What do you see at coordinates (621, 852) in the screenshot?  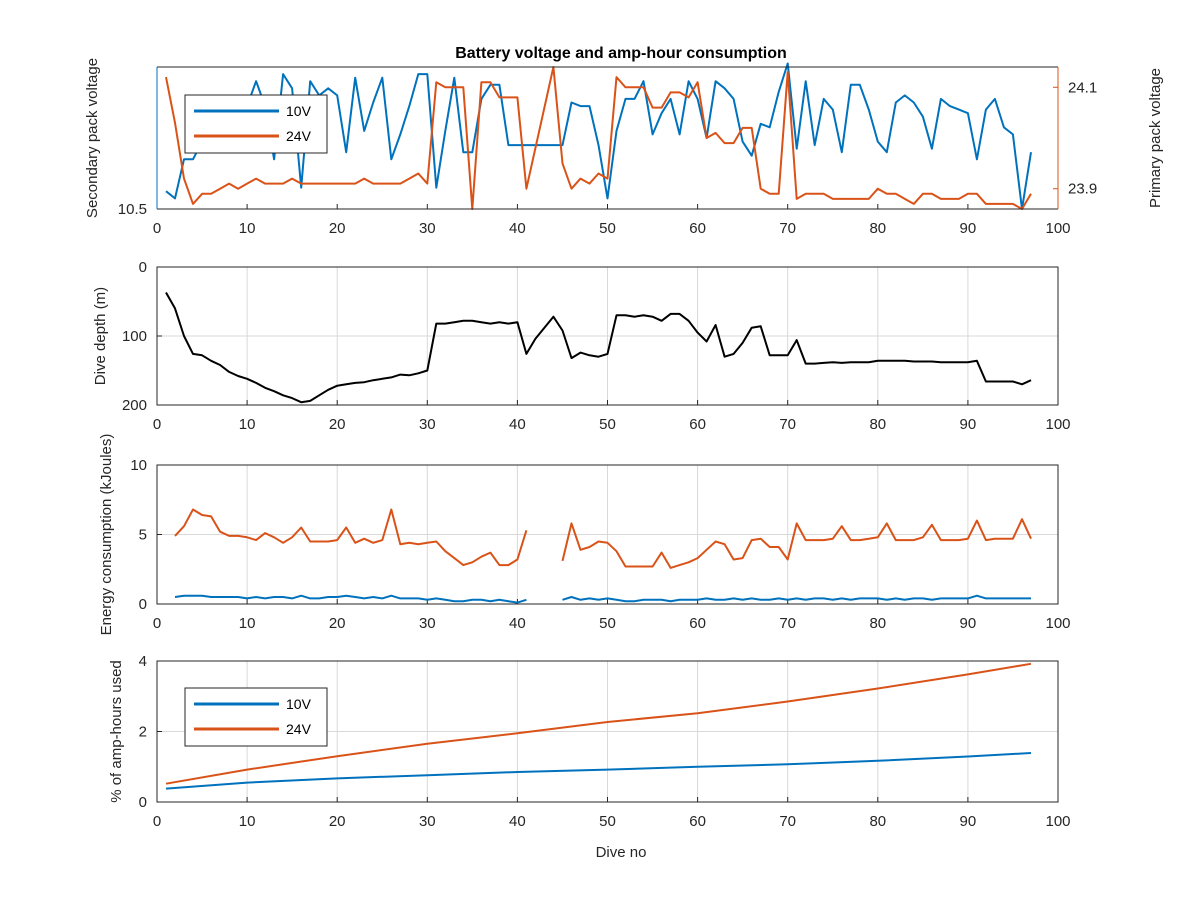 I see `x-axis-label: Dive no` at bounding box center [621, 852].